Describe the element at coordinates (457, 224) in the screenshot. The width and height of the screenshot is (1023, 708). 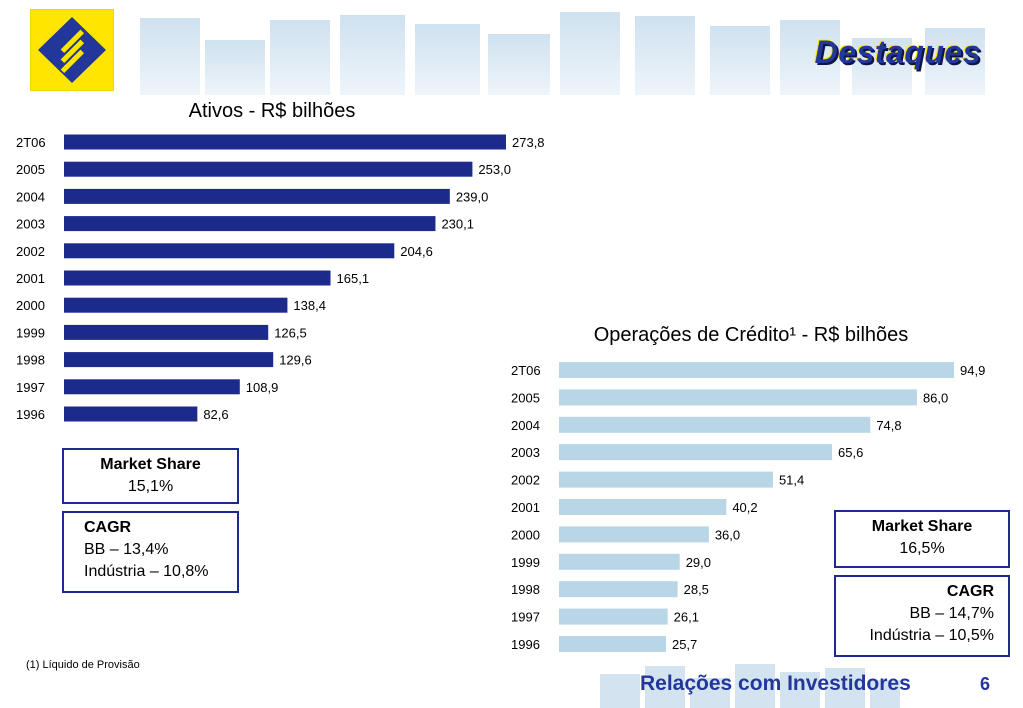
I see `c1-value-label: 230,1` at that location.